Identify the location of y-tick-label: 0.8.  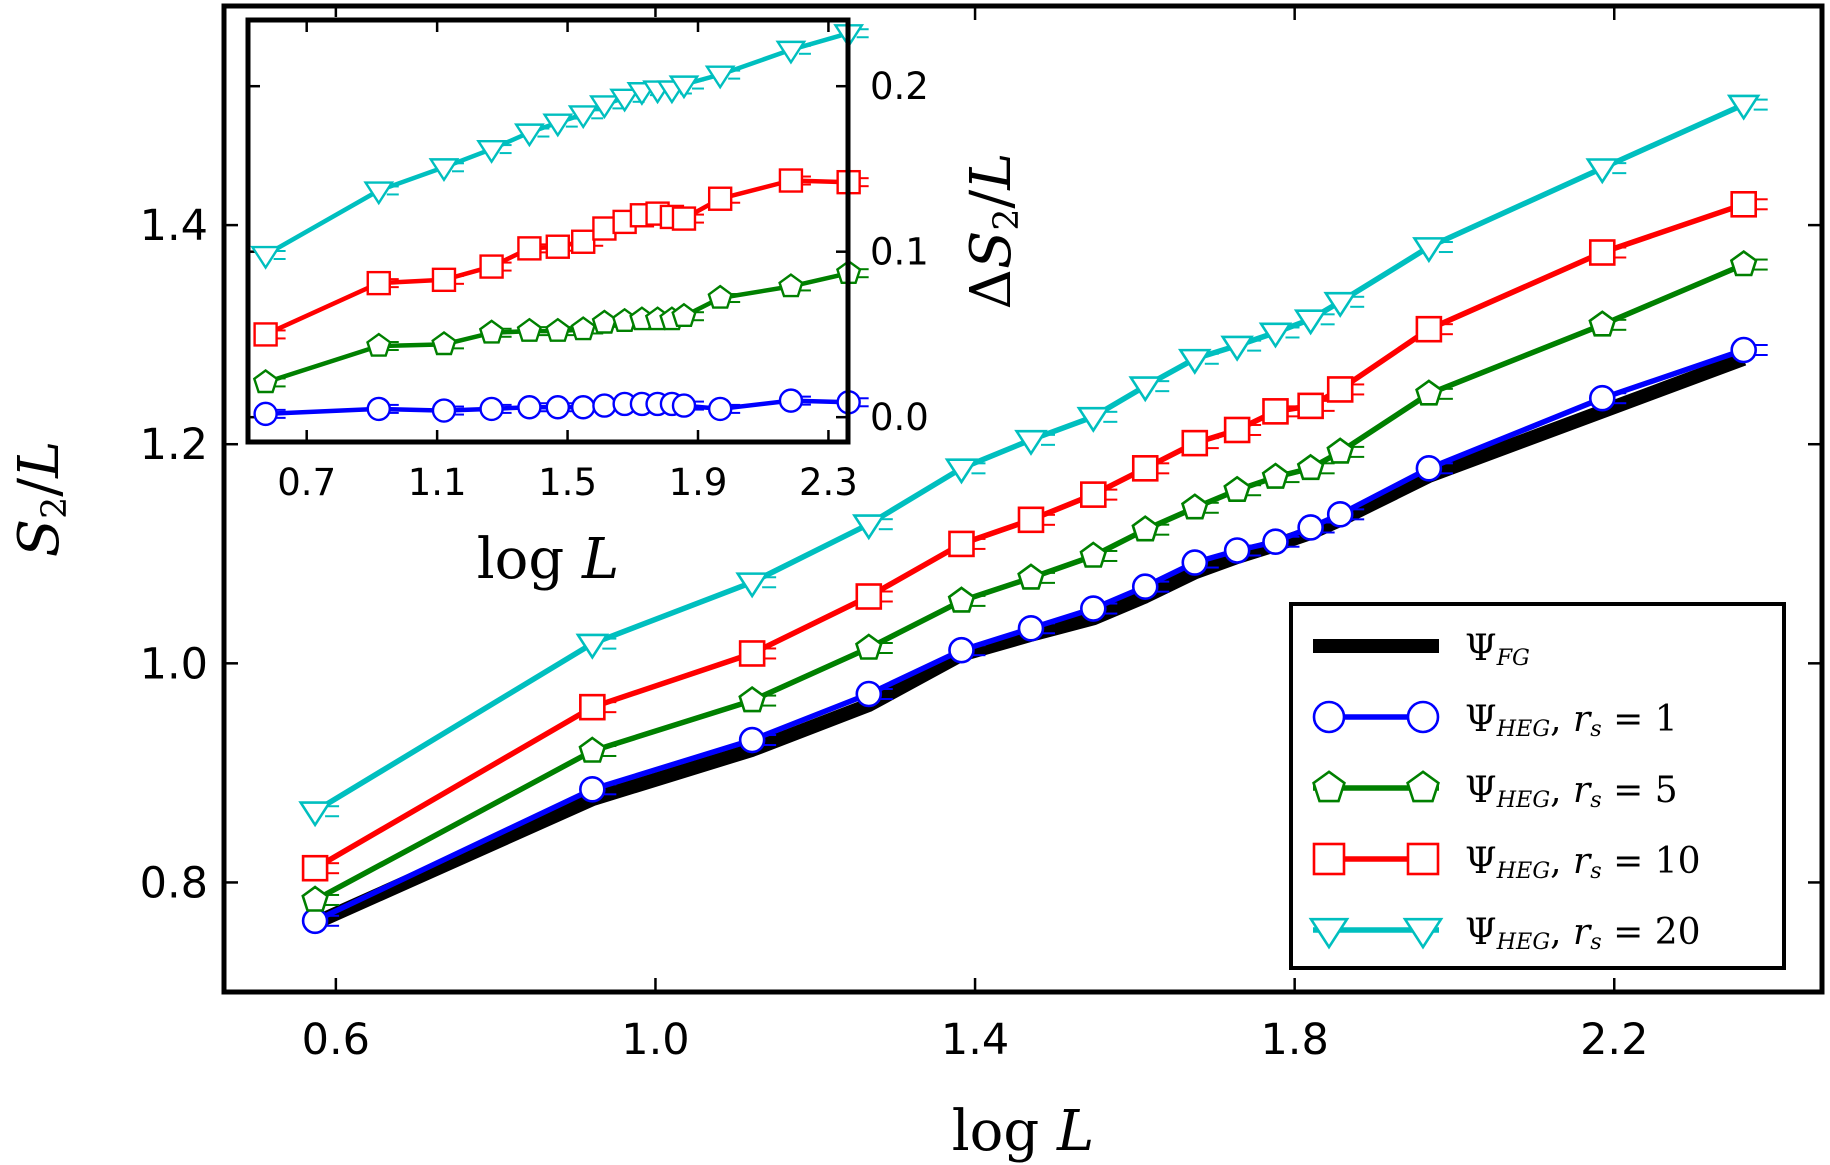
(174, 883).